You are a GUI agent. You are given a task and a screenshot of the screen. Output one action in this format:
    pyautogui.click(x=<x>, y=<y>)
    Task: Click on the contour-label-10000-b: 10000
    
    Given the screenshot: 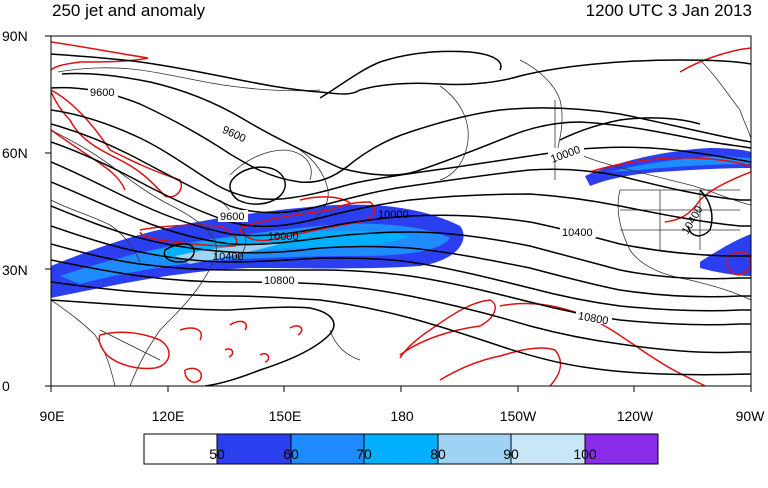 What is the action you would take?
    pyautogui.click(x=393, y=215)
    